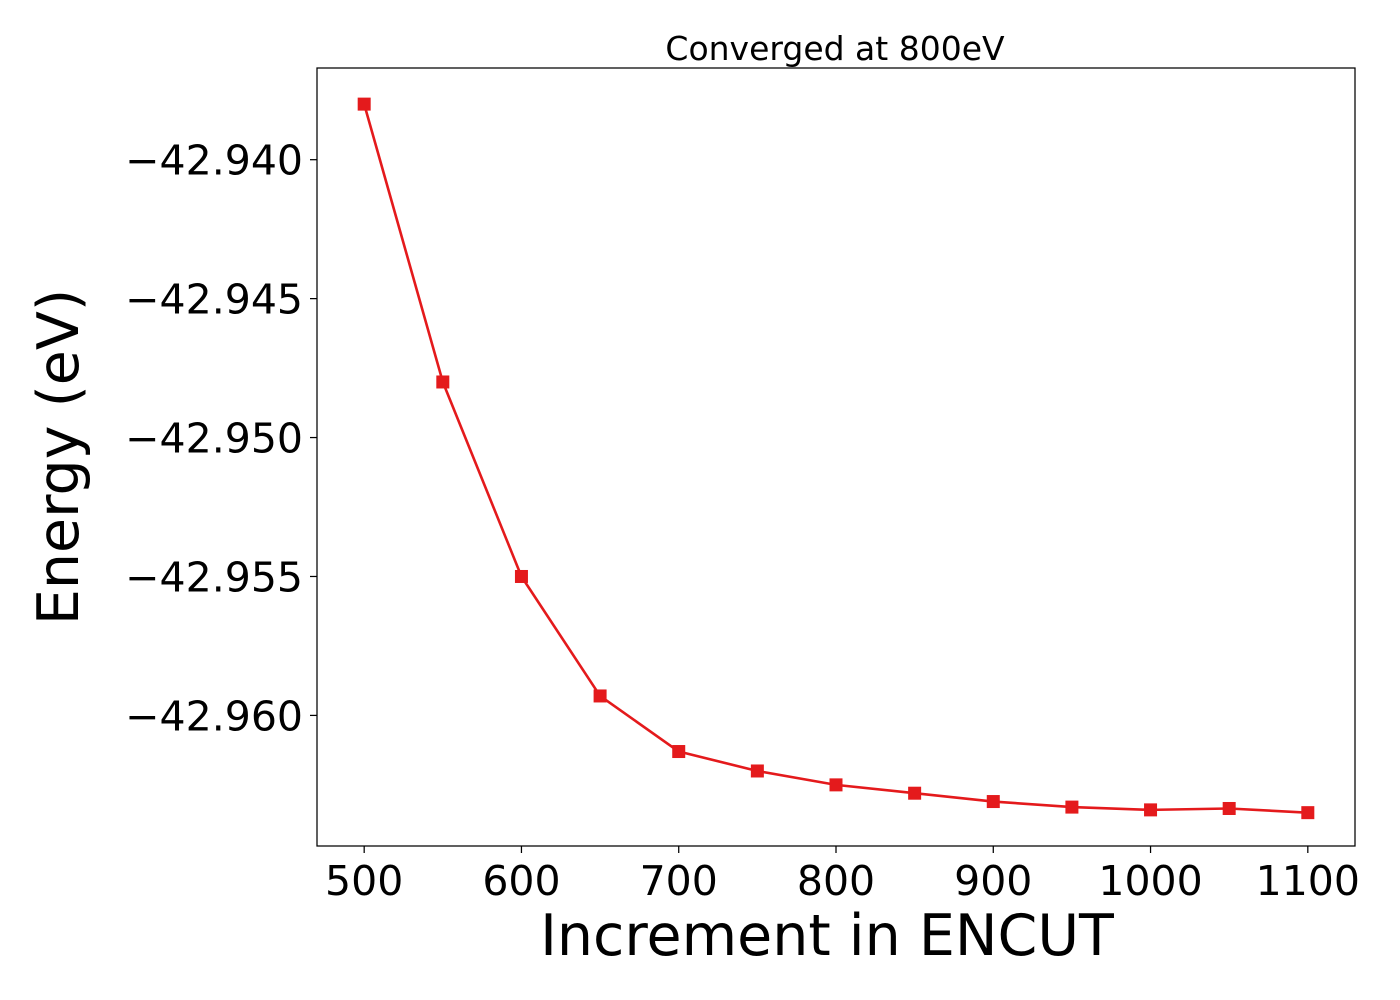 This screenshot has height=1000, width=1400. What do you see at coordinates (214, 716) in the screenshot?
I see `y-tick-label: −42.960` at bounding box center [214, 716].